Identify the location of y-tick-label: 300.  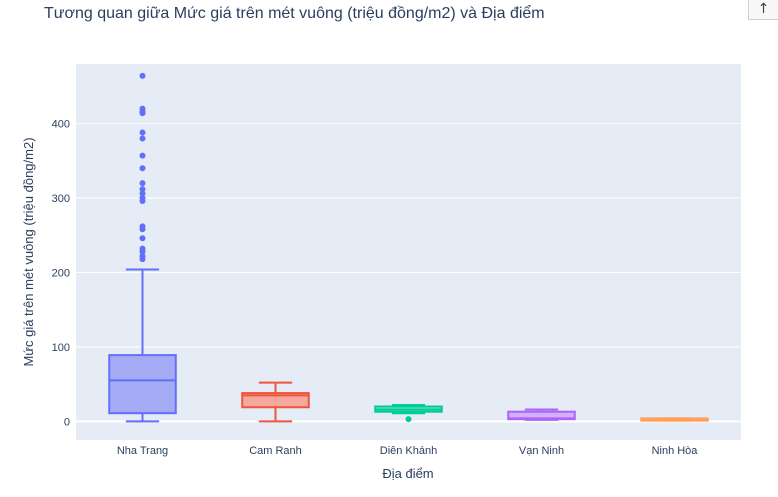
(61, 199).